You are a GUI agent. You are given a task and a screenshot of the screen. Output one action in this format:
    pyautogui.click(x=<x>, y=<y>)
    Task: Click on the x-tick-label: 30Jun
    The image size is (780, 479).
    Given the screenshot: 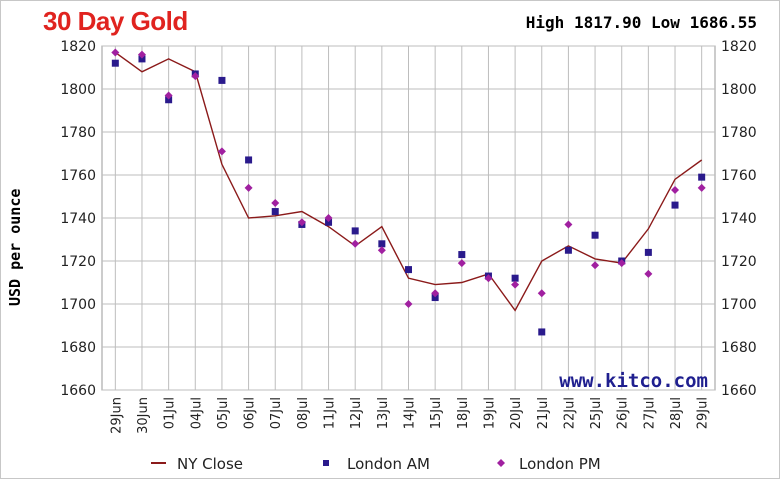 What is the action you would take?
    pyautogui.click(x=143, y=415)
    